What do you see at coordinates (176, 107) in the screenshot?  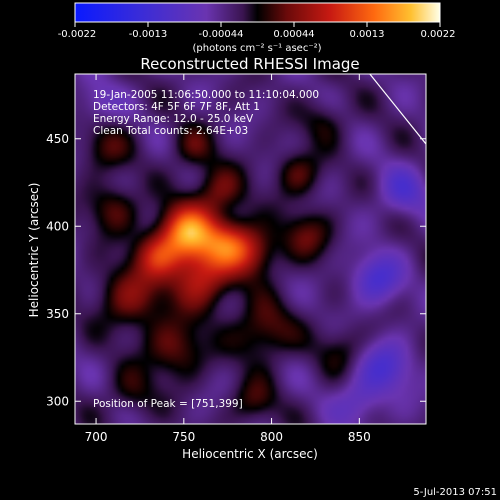 I see `annotation-line: Detectors: 4F 5F 6F 7F 8F, Att 1` at bounding box center [176, 107].